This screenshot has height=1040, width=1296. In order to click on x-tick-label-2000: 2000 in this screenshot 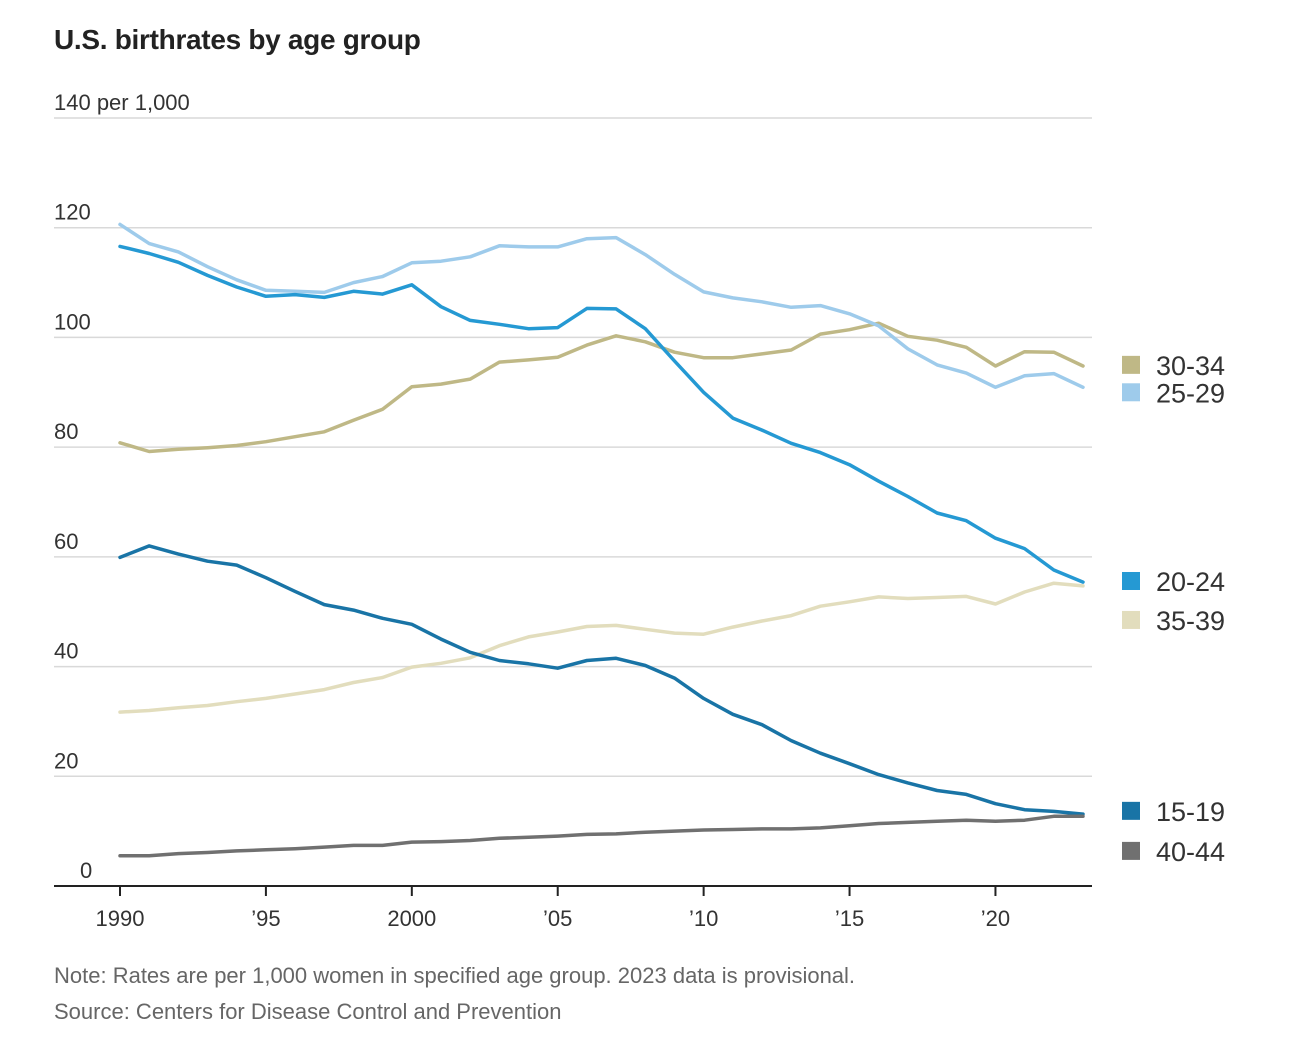, I will do `click(411, 918)`.